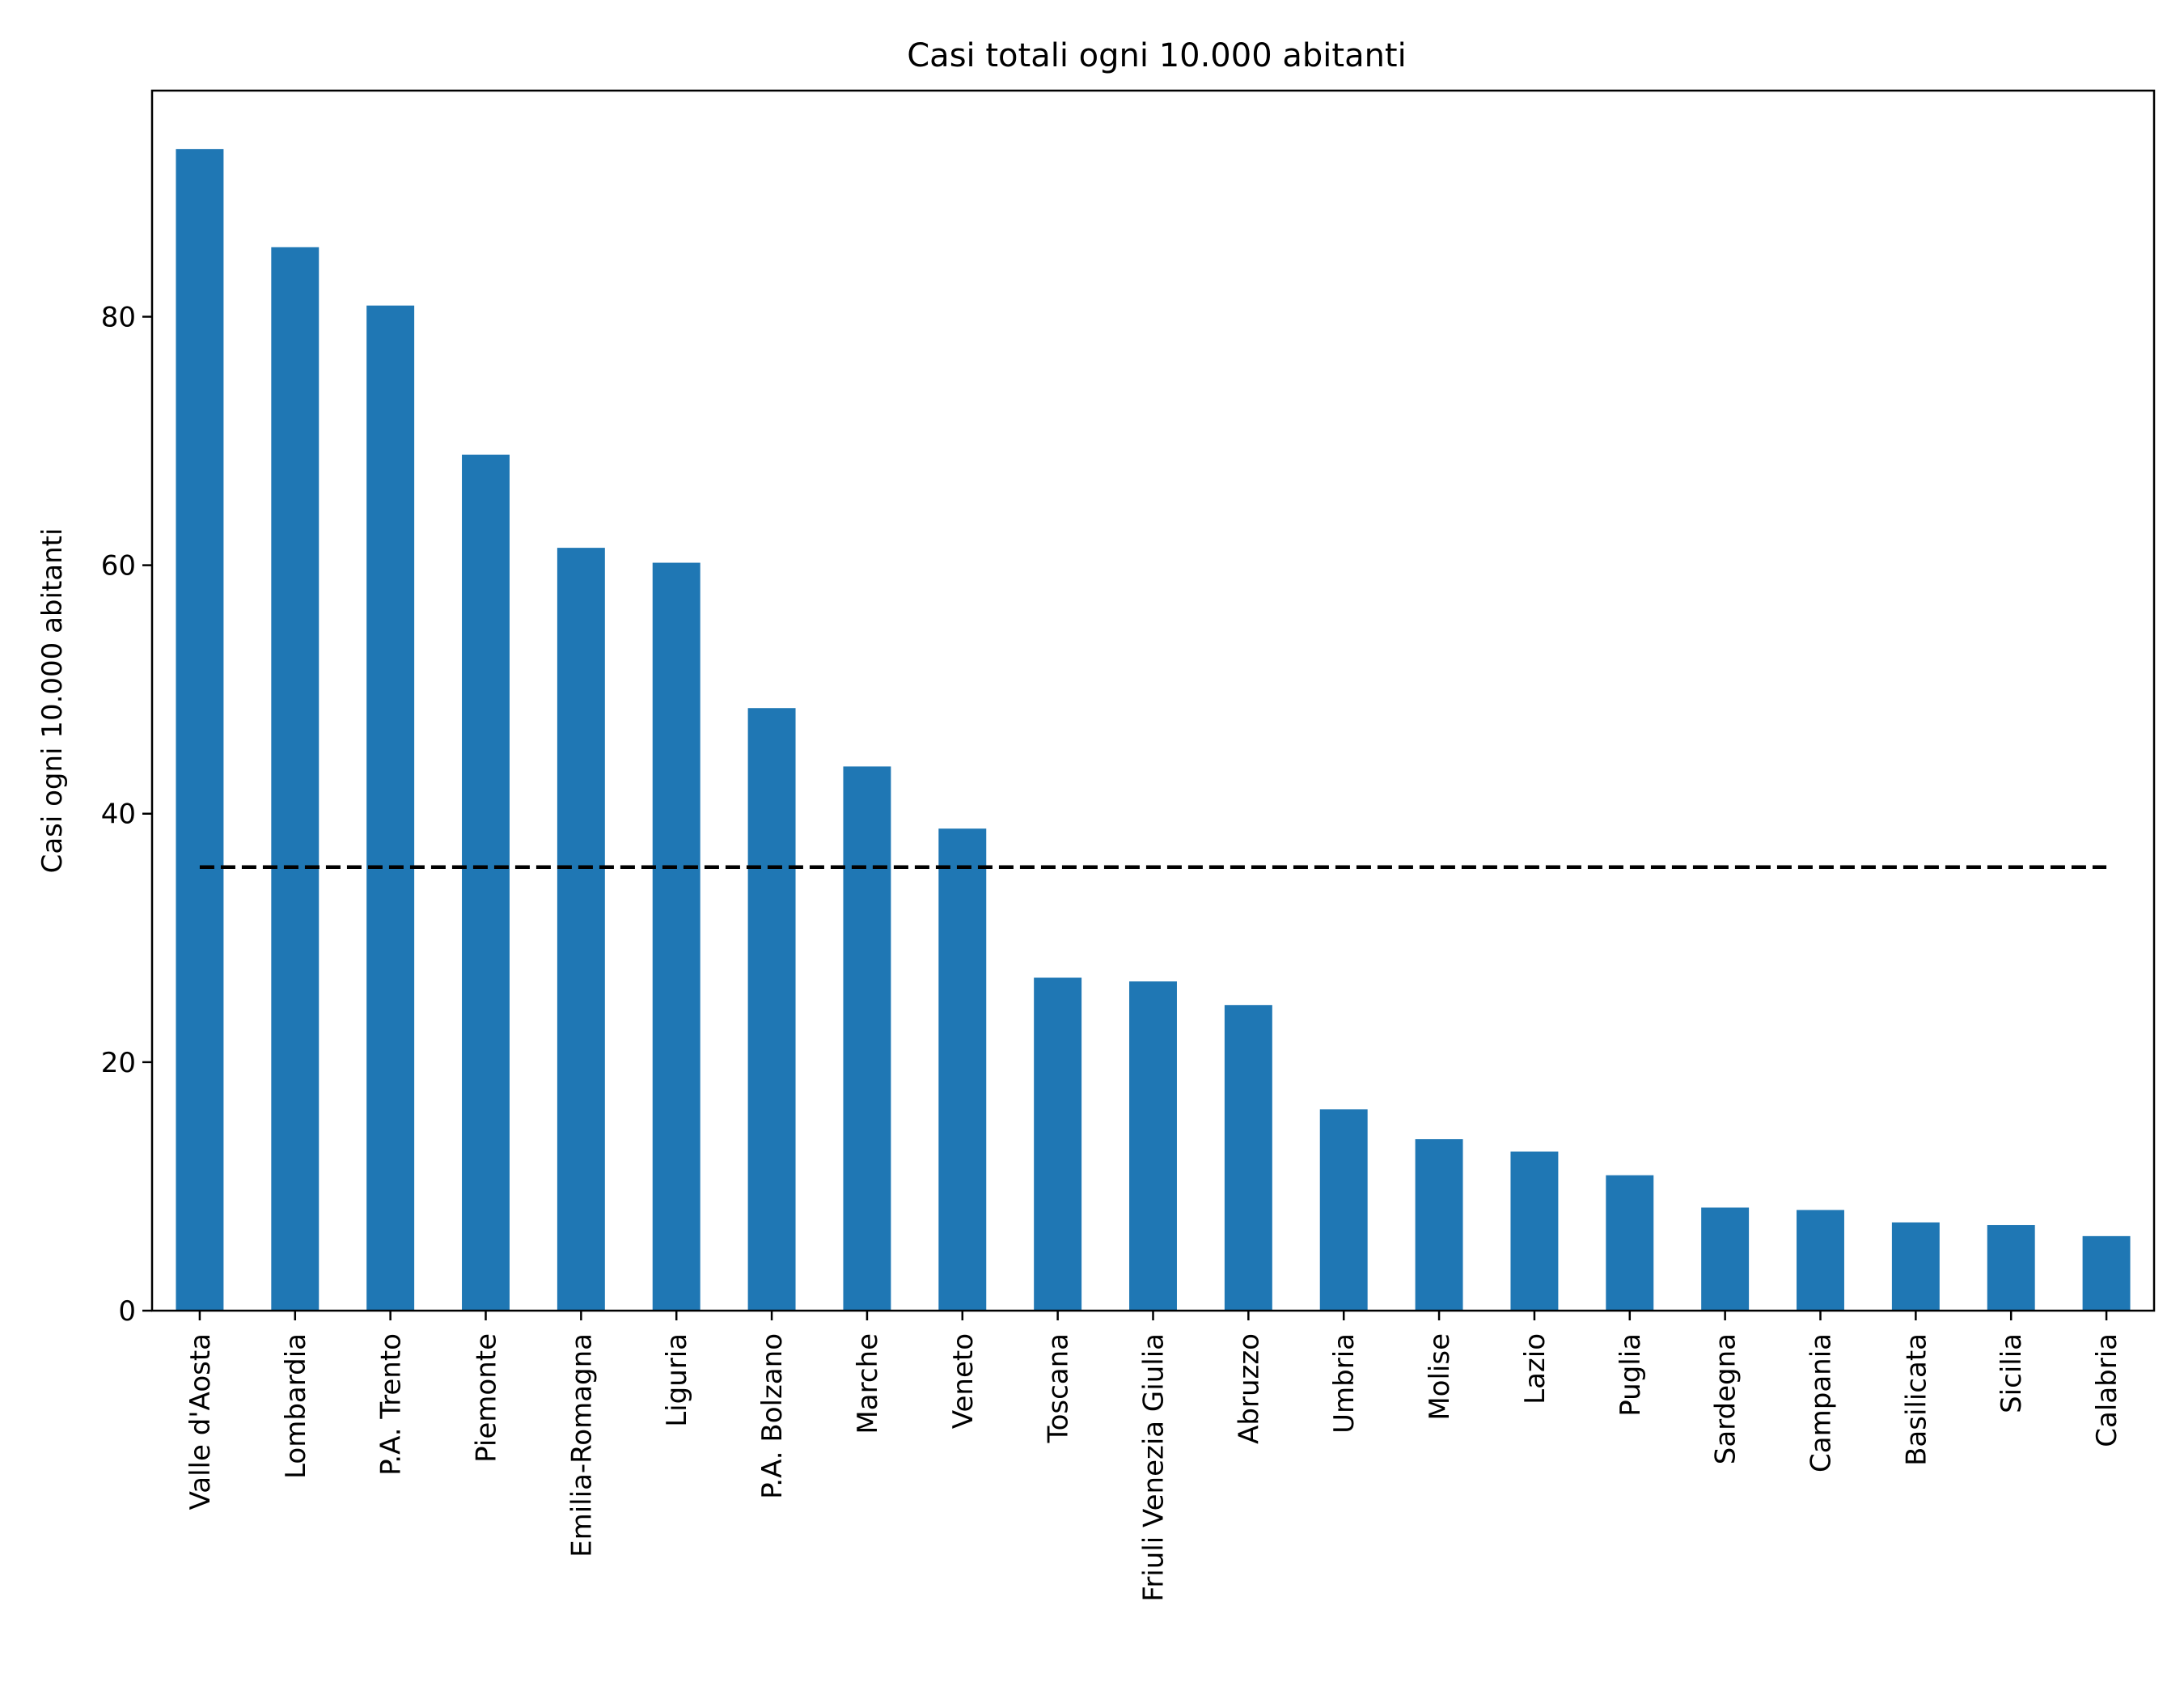 The image size is (2184, 1699). I want to click on x-tick-label: Calabria, so click(2107, 1390).